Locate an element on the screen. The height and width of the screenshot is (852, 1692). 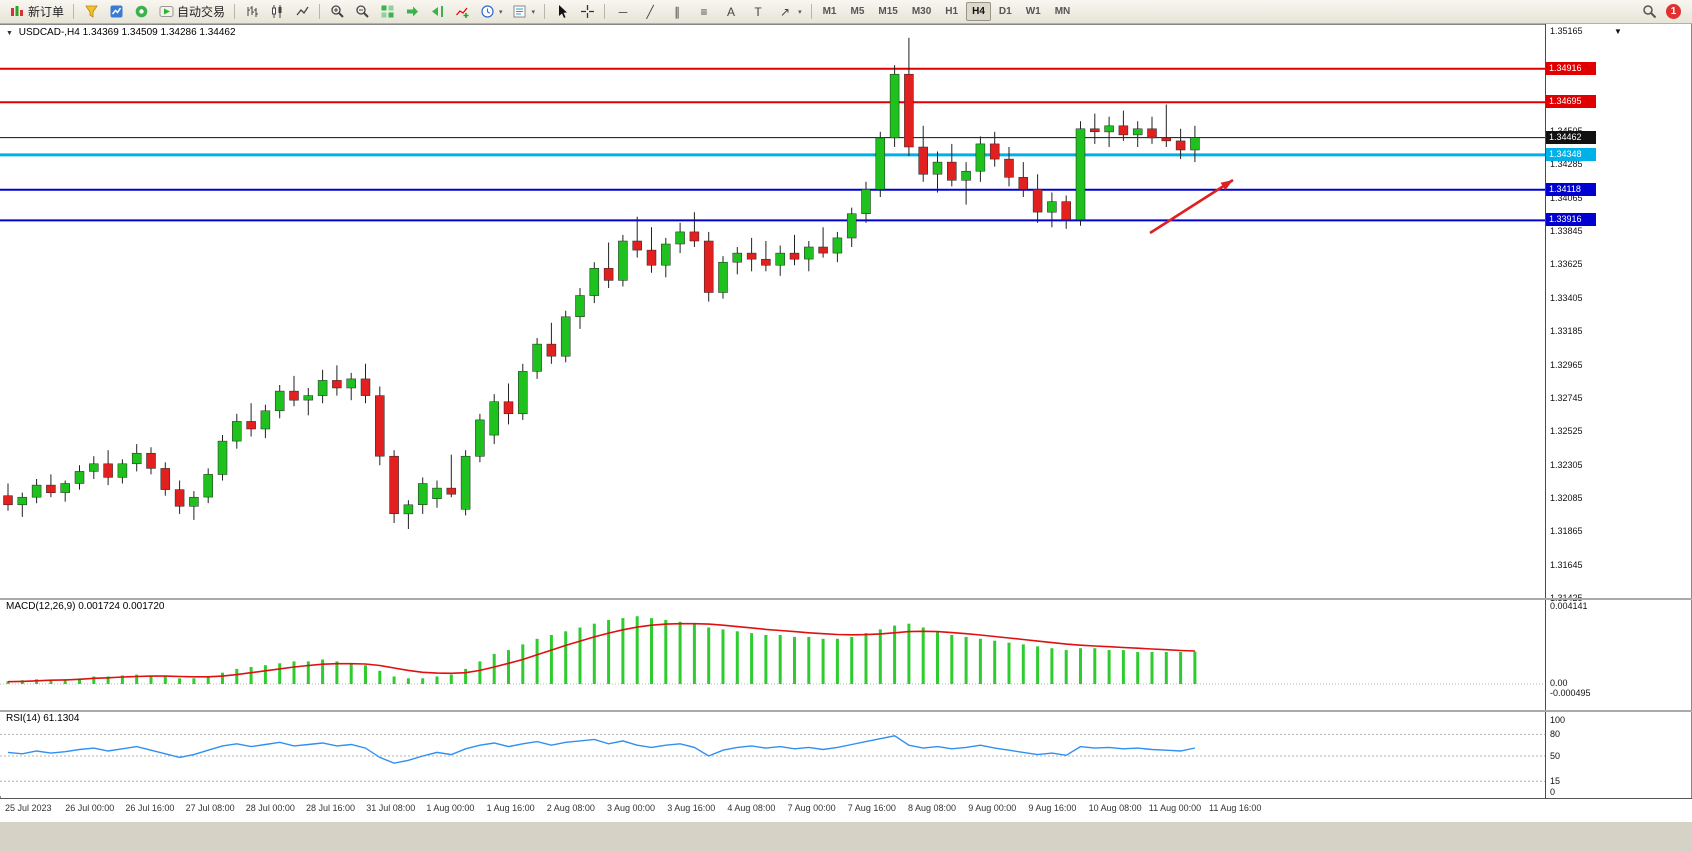
tile-windows-button is located at coordinates (387, 12).